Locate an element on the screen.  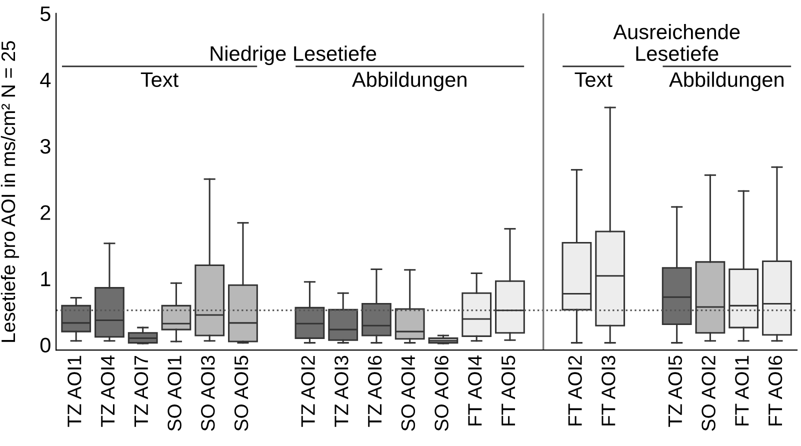
x-tick-label: FT AOI5 is located at coordinates (508, 391).